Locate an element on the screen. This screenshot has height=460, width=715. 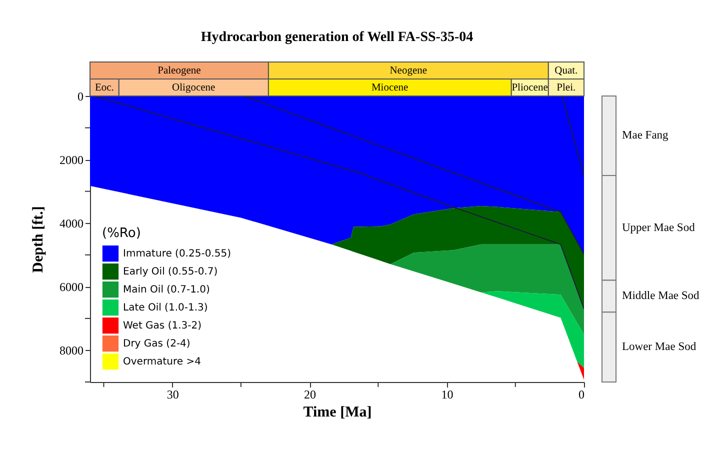
series-label: Quat. is located at coordinates (566, 71).